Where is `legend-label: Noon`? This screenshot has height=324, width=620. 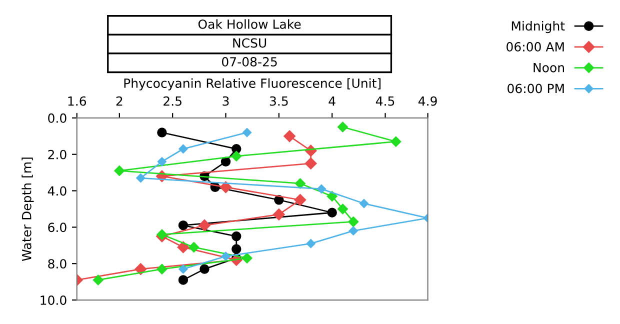 legend-label: Noon is located at coordinates (549, 67).